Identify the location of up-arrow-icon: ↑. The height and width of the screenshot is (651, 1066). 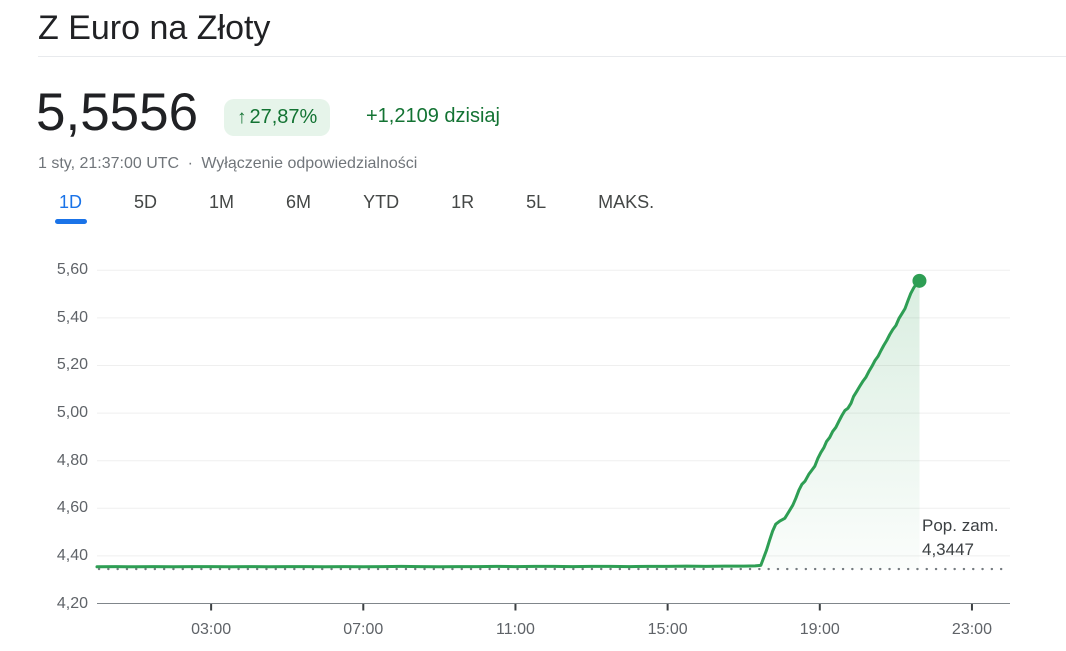
(242, 117).